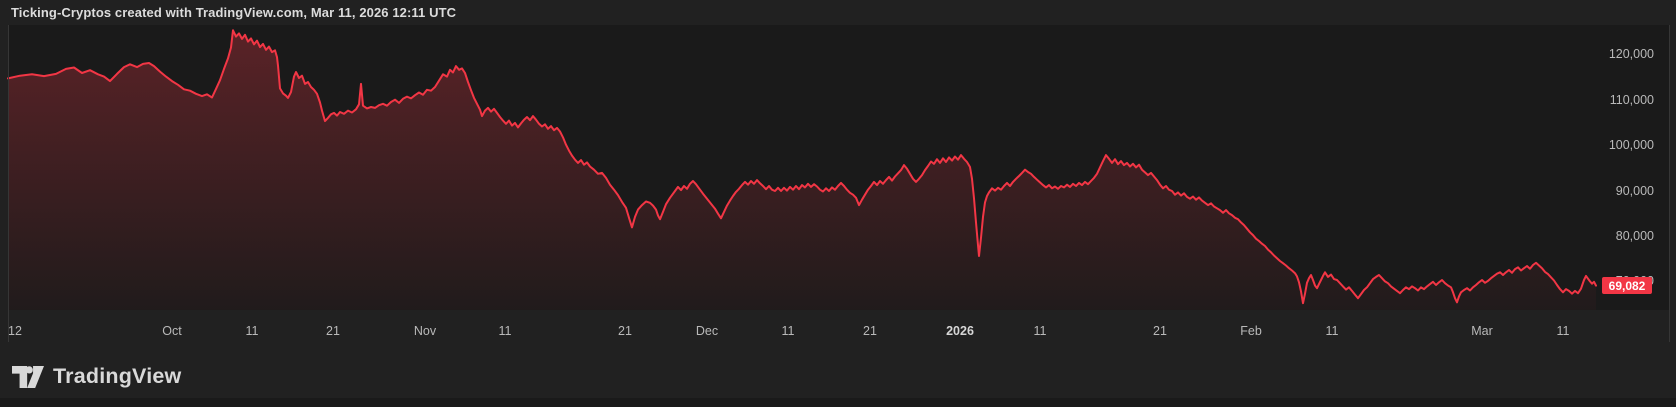 The image size is (1676, 407). What do you see at coordinates (1634, 235) in the screenshot?
I see `price-axis-label: 80,000` at bounding box center [1634, 235].